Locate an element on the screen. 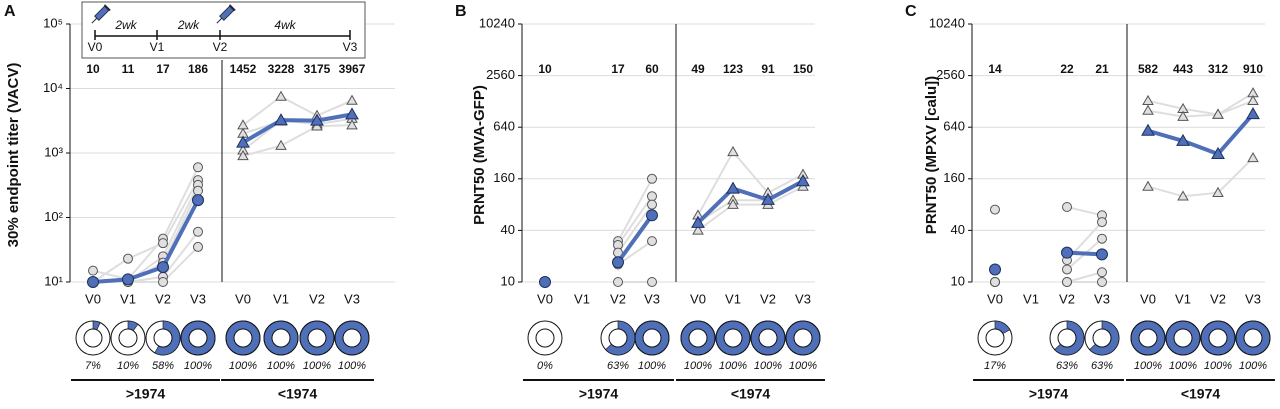 The height and width of the screenshot is (409, 1280). y-tick-label: 40 is located at coordinates (508, 229).